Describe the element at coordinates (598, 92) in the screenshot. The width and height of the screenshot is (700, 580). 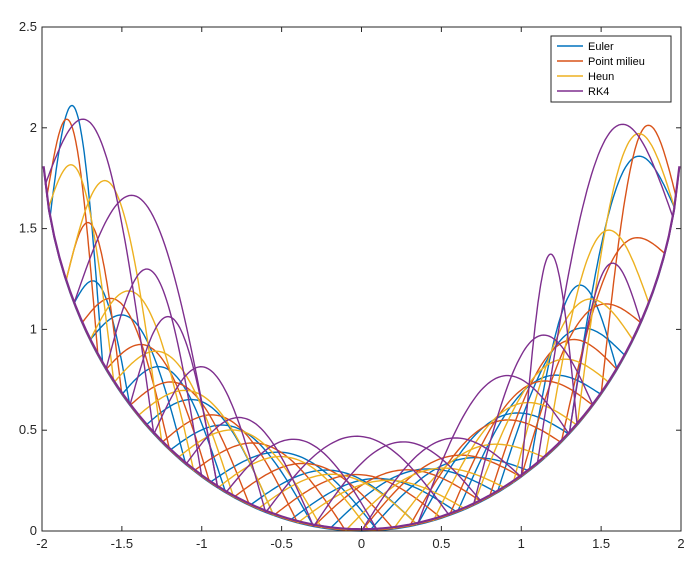
I see `legend-label: RK4` at that location.